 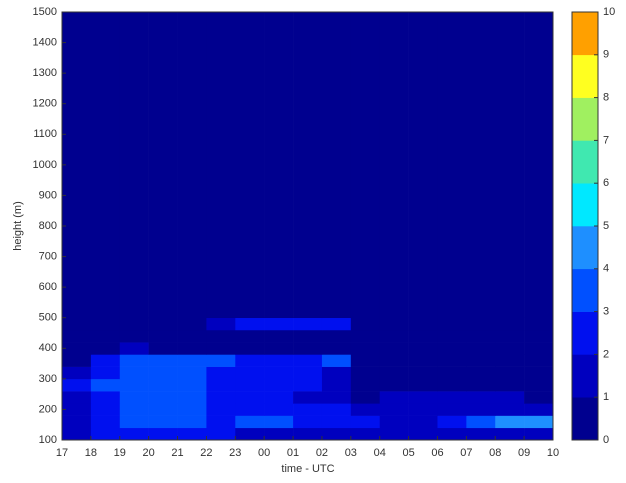 What do you see at coordinates (609, 12) in the screenshot?
I see `colorbar-tick-label: 10` at bounding box center [609, 12].